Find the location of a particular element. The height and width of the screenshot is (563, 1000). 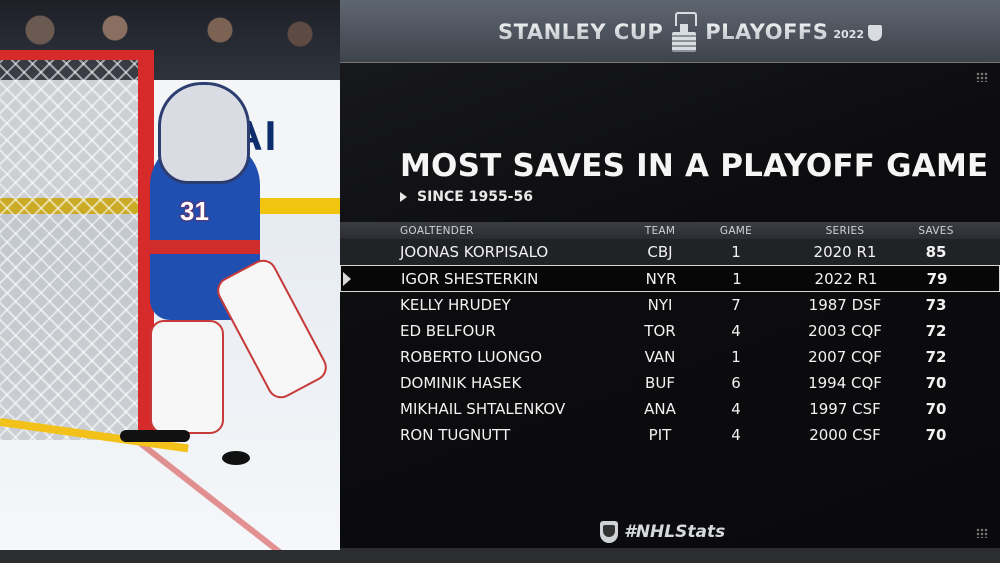

nhl-stats-hashtag: #NHLStats is located at coordinates (675, 532).